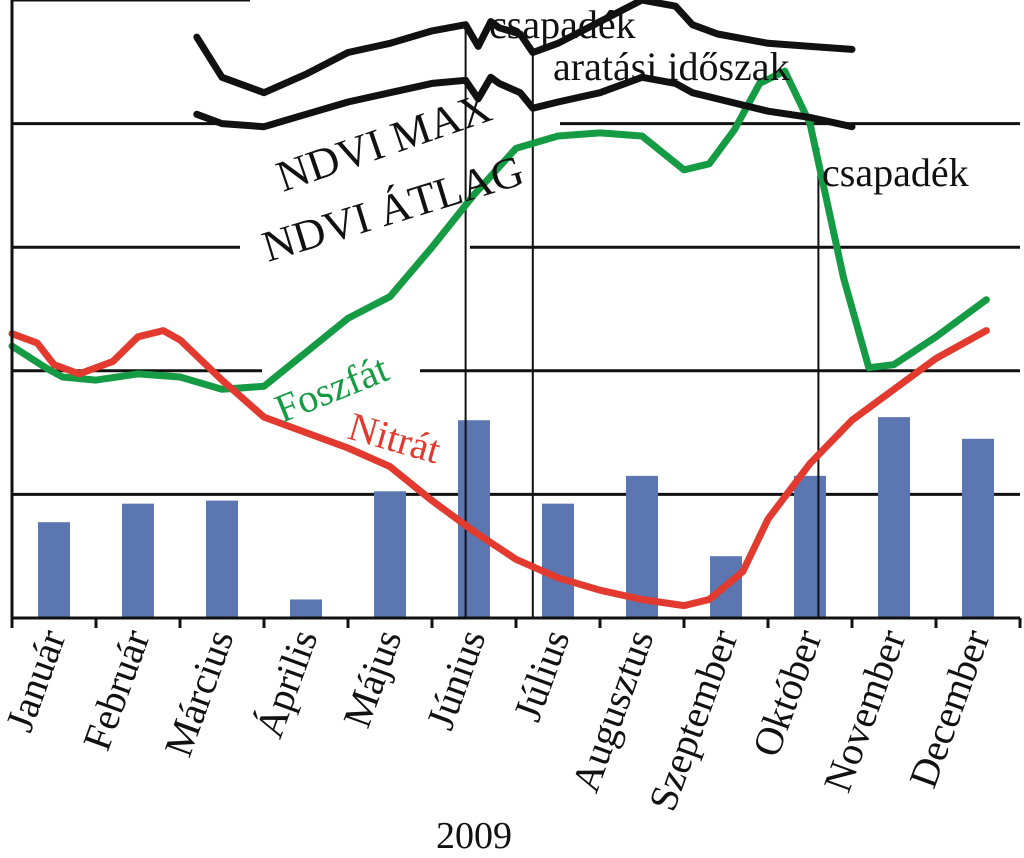 Image resolution: width=1024 pixels, height=858 pixels. I want to click on curve-ndvi-tlag, so click(524, 102).